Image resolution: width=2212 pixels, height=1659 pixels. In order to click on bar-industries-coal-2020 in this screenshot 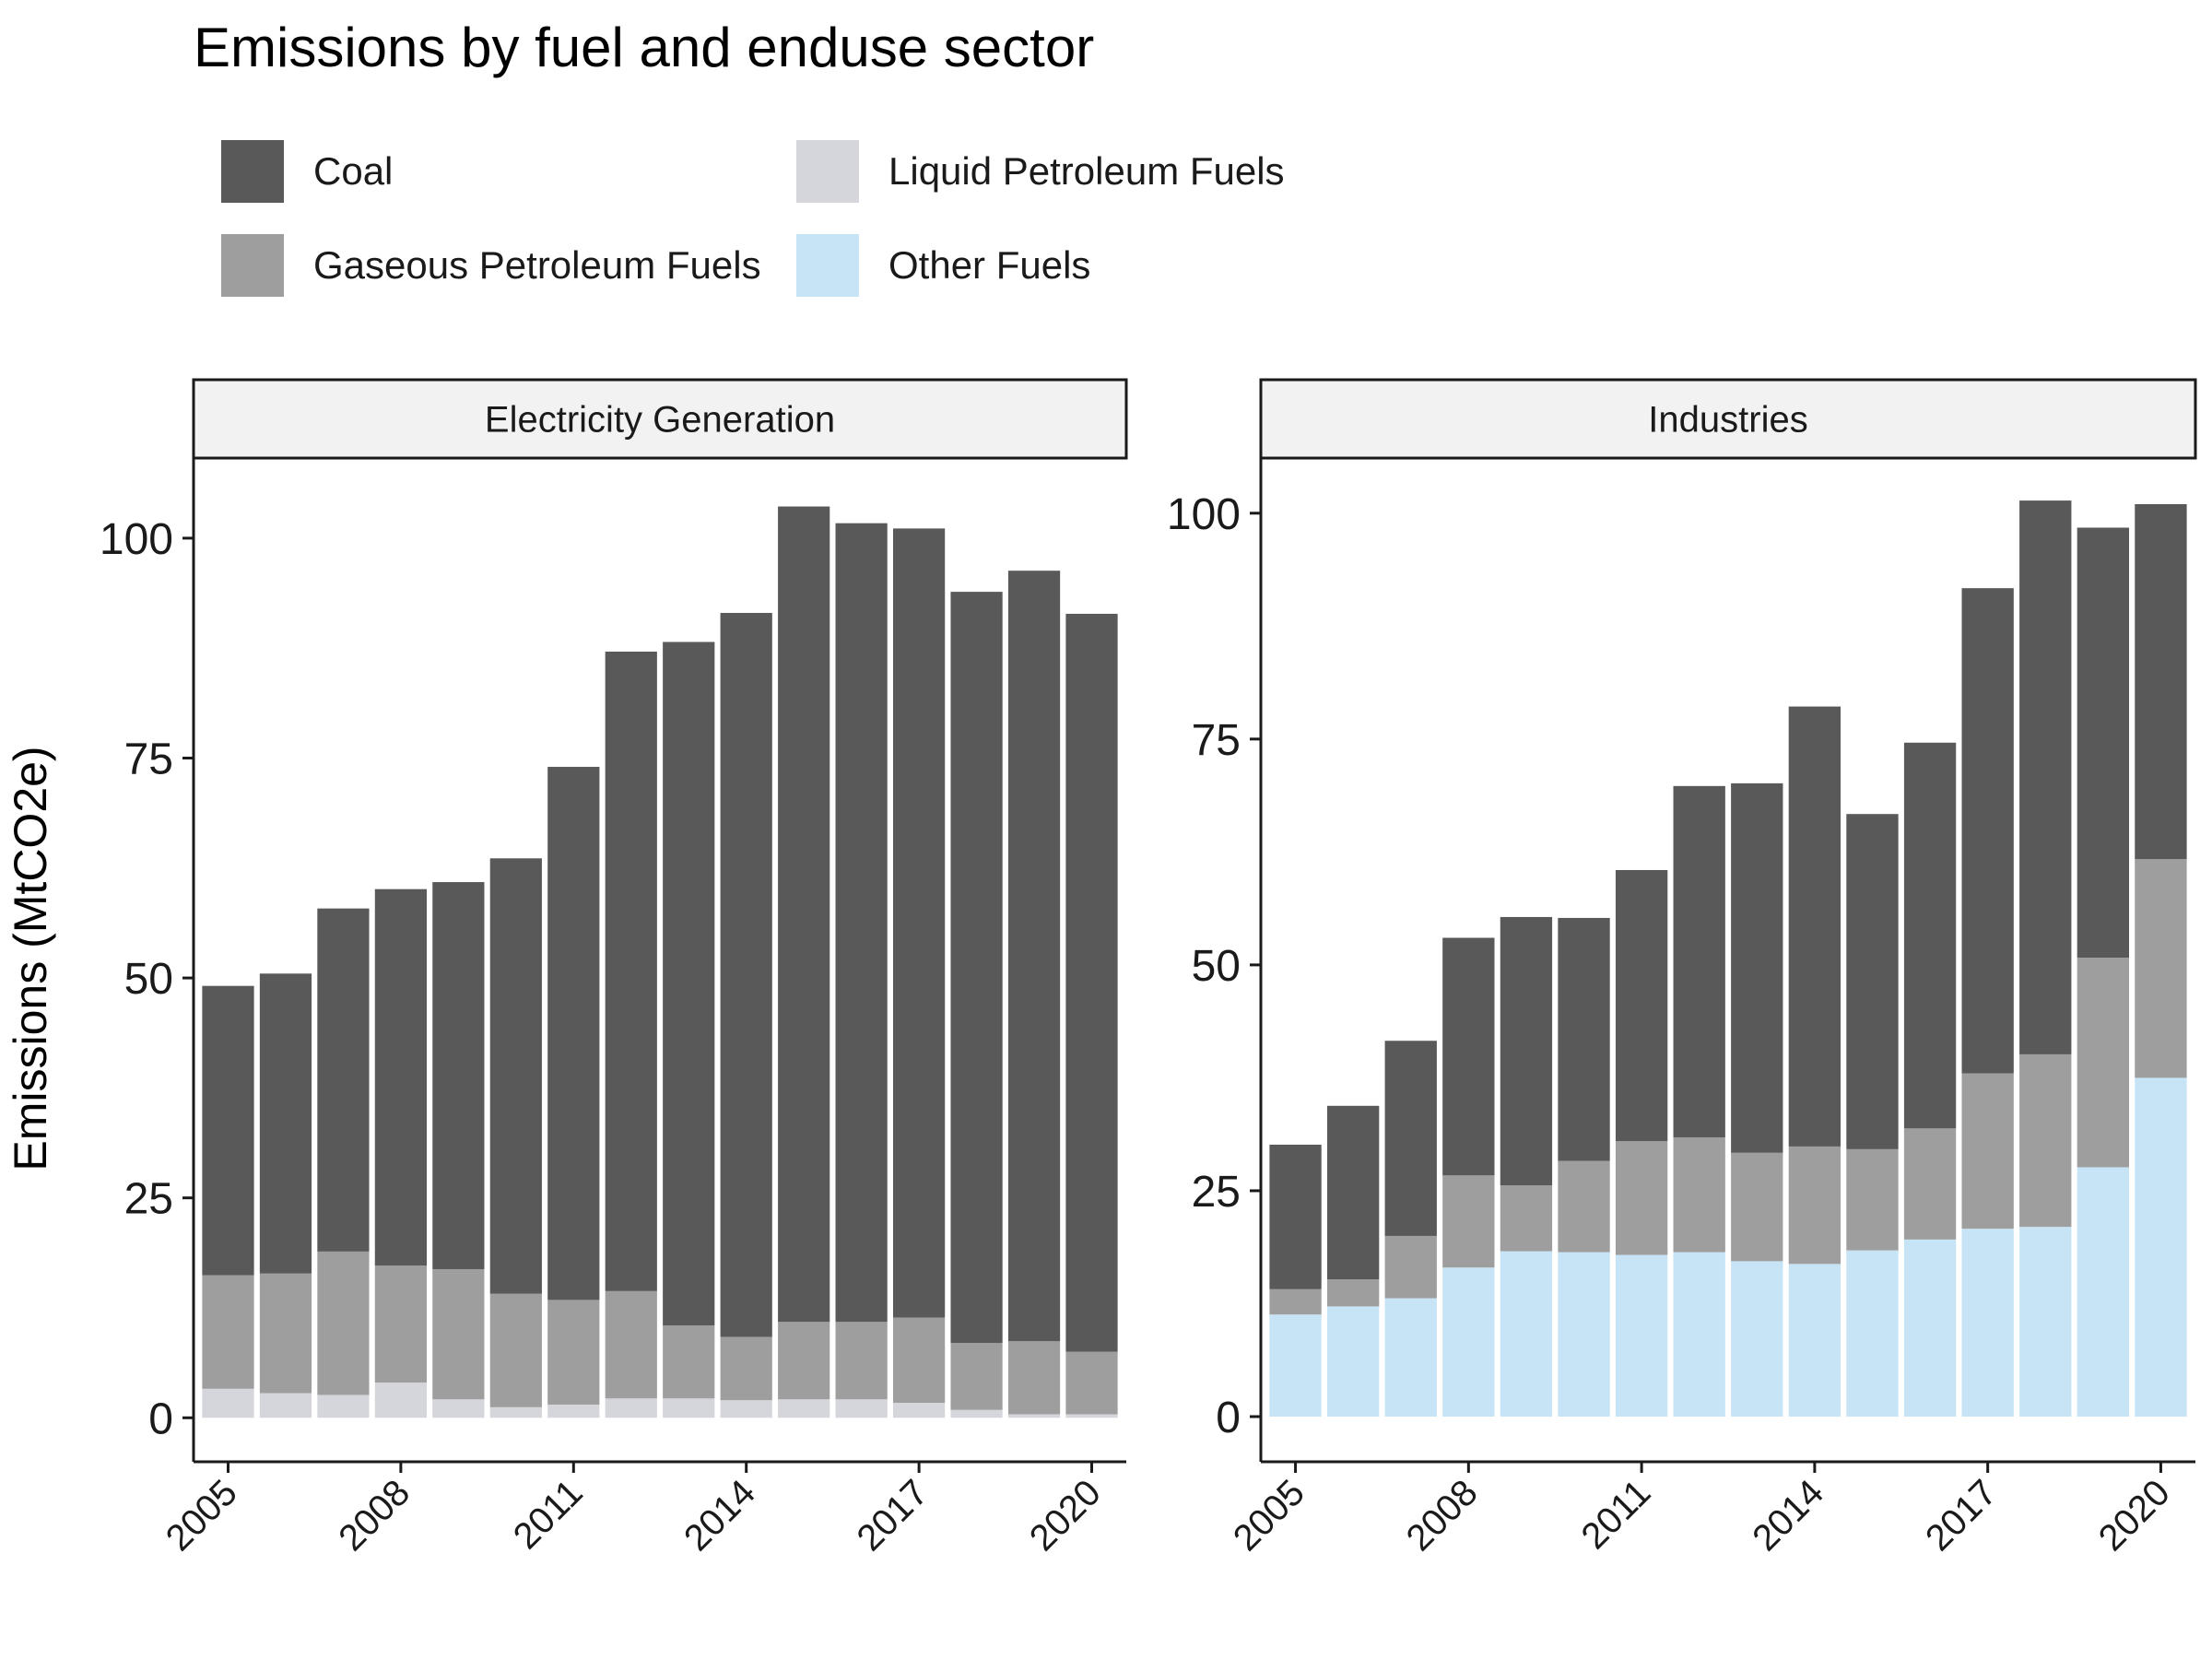, I will do `click(2161, 682)`.